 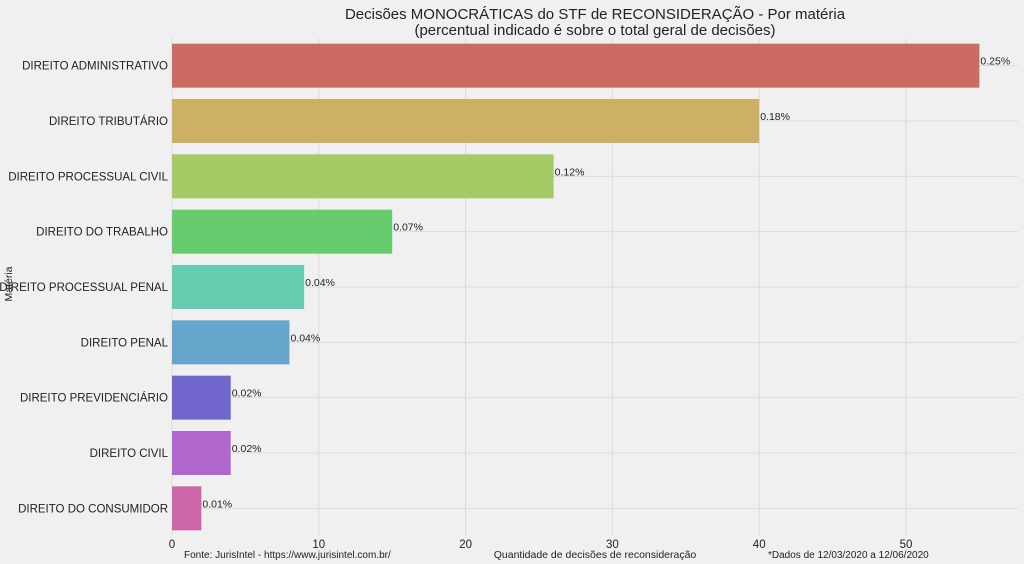 I want to click on x-axis-title: Quantidade de decisões de reconsideração, so click(x=595, y=555).